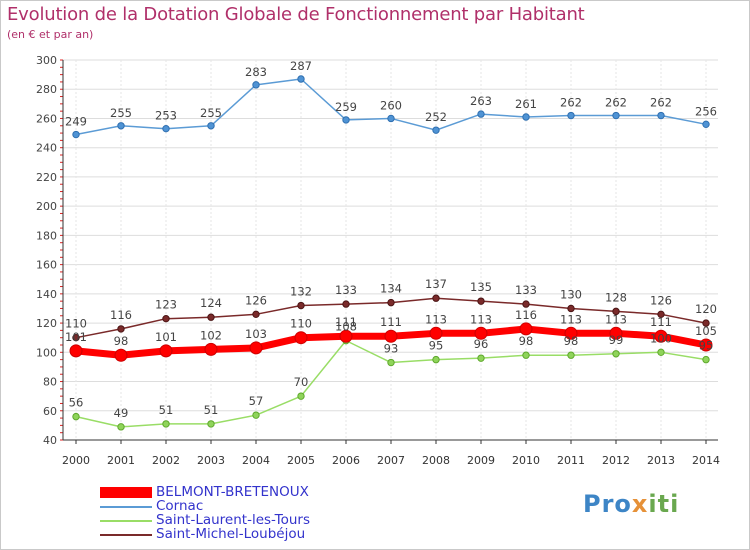  I want to click on data-label: 249, so click(76, 122).